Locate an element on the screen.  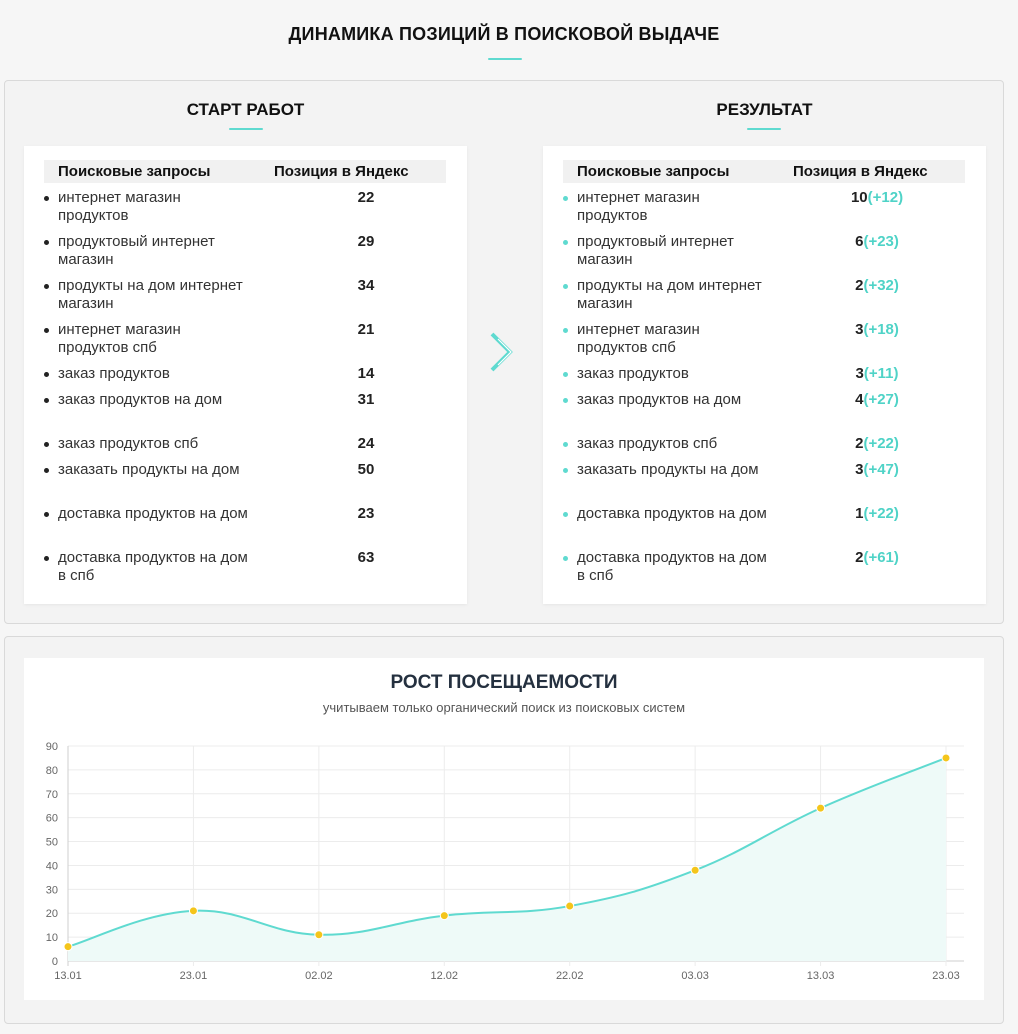
position-delta: (+47) is located at coordinates (881, 469).